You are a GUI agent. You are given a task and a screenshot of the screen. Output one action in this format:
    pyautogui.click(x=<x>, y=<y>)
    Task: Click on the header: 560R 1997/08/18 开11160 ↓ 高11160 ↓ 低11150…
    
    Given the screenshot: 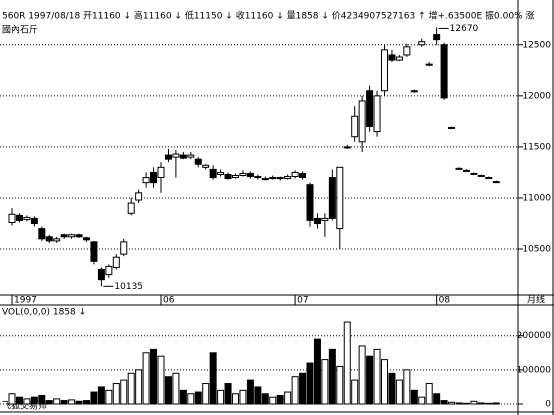 What is the action you would take?
    pyautogui.click(x=268, y=16)
    